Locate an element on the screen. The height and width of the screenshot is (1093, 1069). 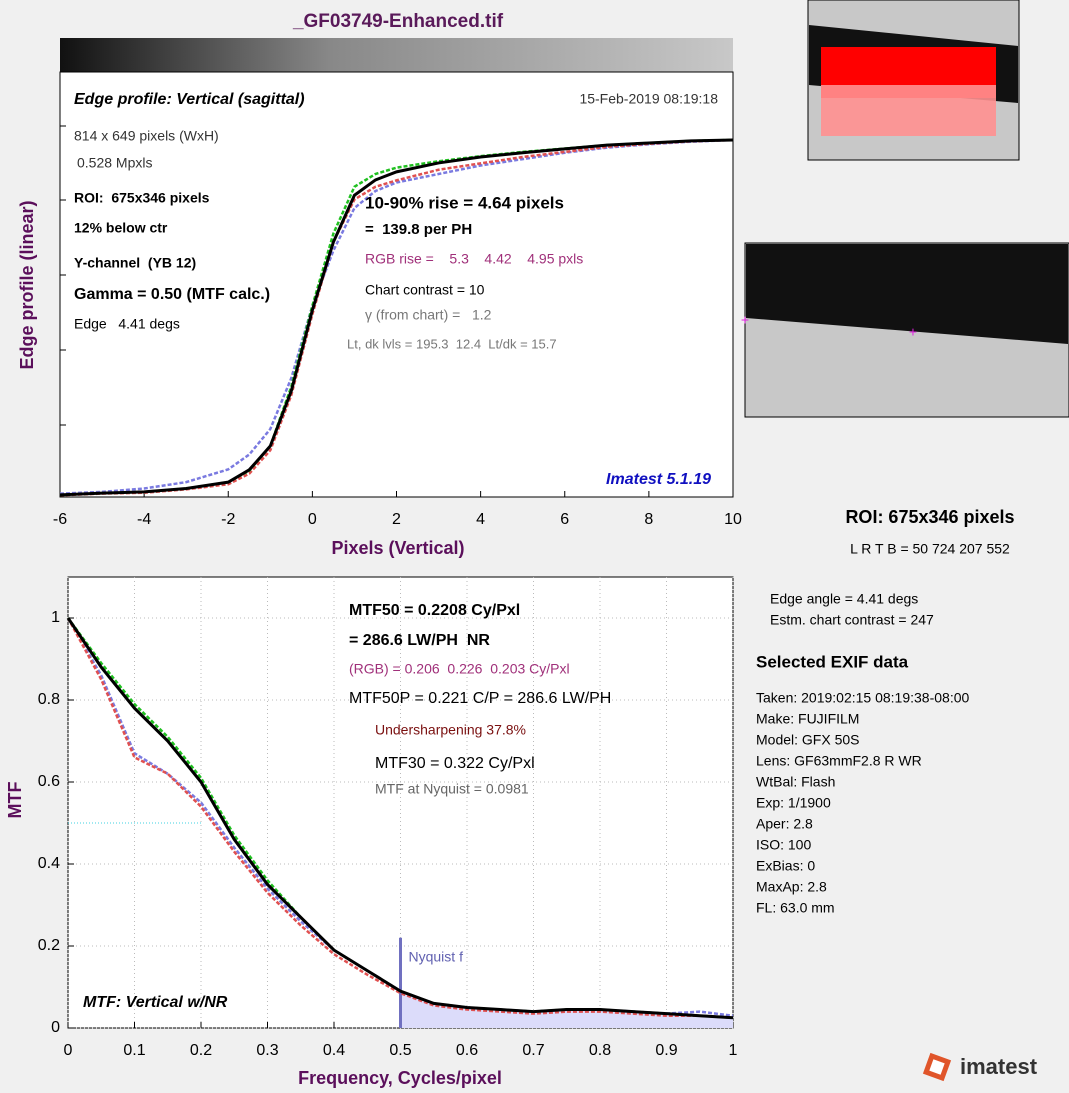
x-tick-label: 2 is located at coordinates (396, 519).